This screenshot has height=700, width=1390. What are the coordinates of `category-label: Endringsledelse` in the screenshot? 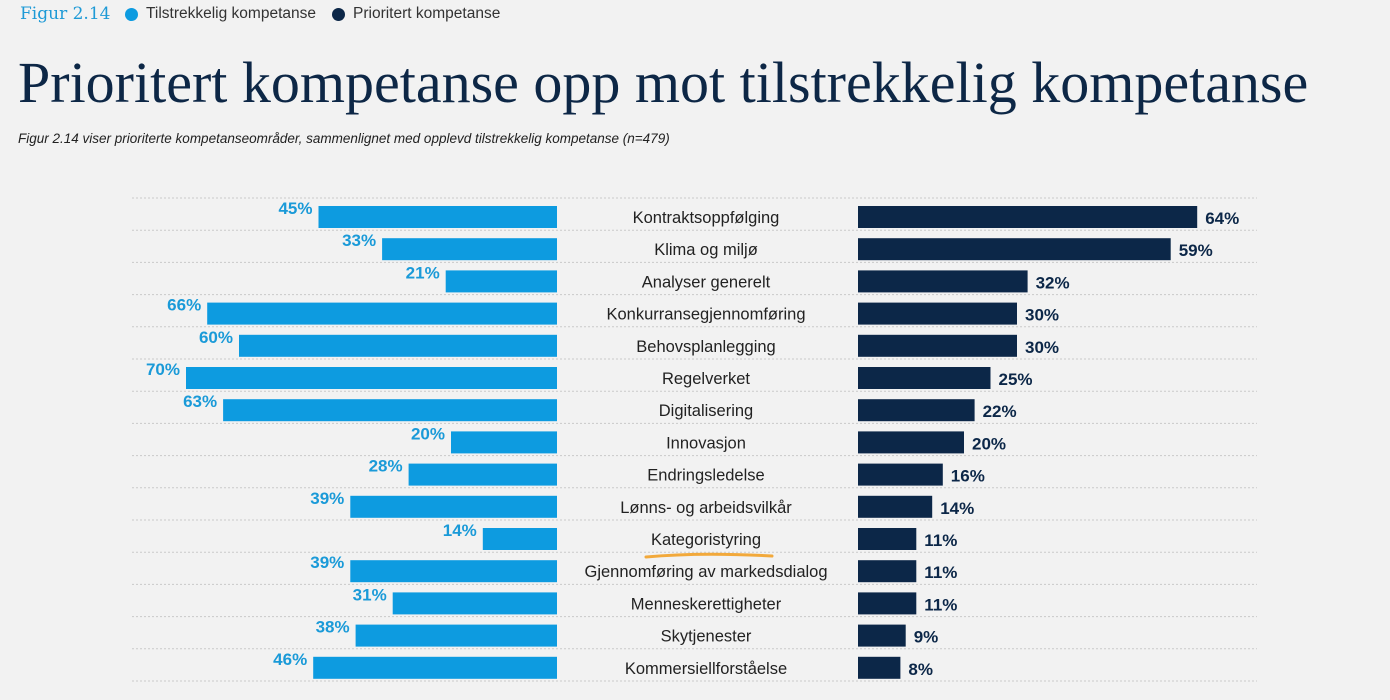 It's located at (705, 476).